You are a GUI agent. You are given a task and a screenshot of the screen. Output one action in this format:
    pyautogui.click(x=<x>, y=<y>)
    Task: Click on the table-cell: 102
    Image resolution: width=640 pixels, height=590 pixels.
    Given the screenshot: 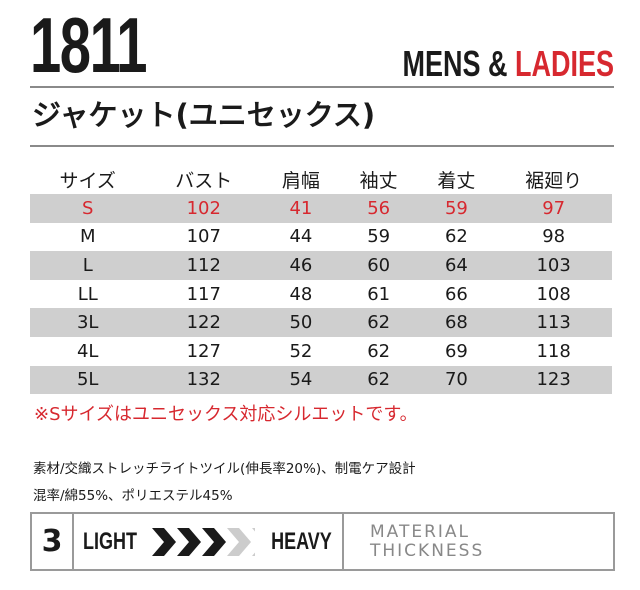 What is the action you would take?
    pyautogui.click(x=204, y=208)
    